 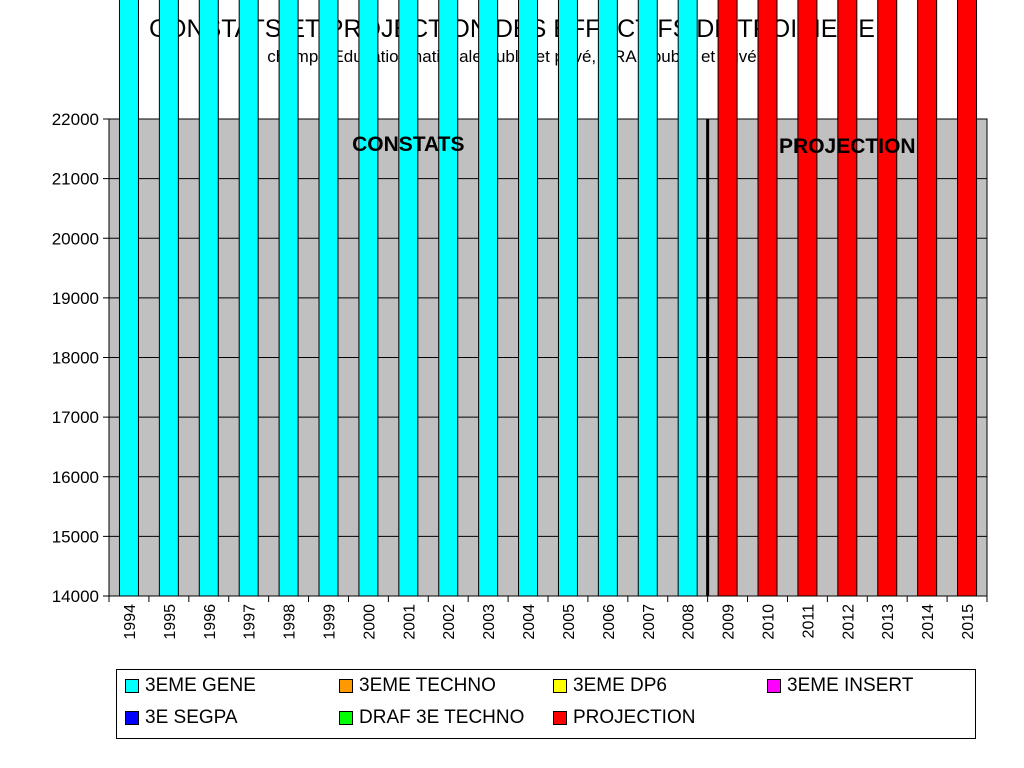 I want to click on legend-label: 3EME TECHNO, so click(x=427, y=685).